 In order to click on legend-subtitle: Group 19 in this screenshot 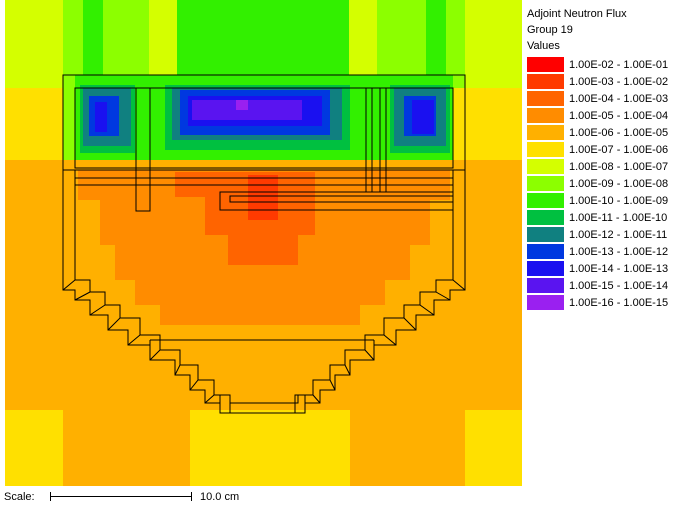, I will do `click(550, 30)`.